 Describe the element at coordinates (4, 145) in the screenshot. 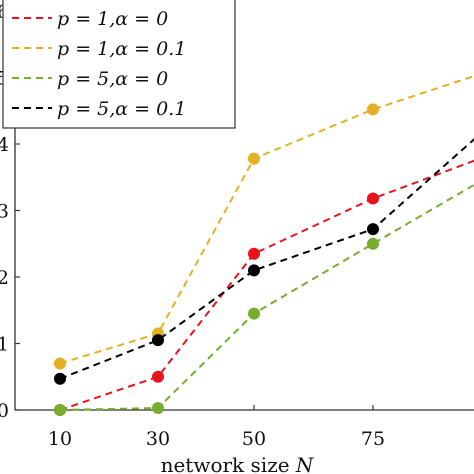

I see `y-tick-label: 4` at that location.